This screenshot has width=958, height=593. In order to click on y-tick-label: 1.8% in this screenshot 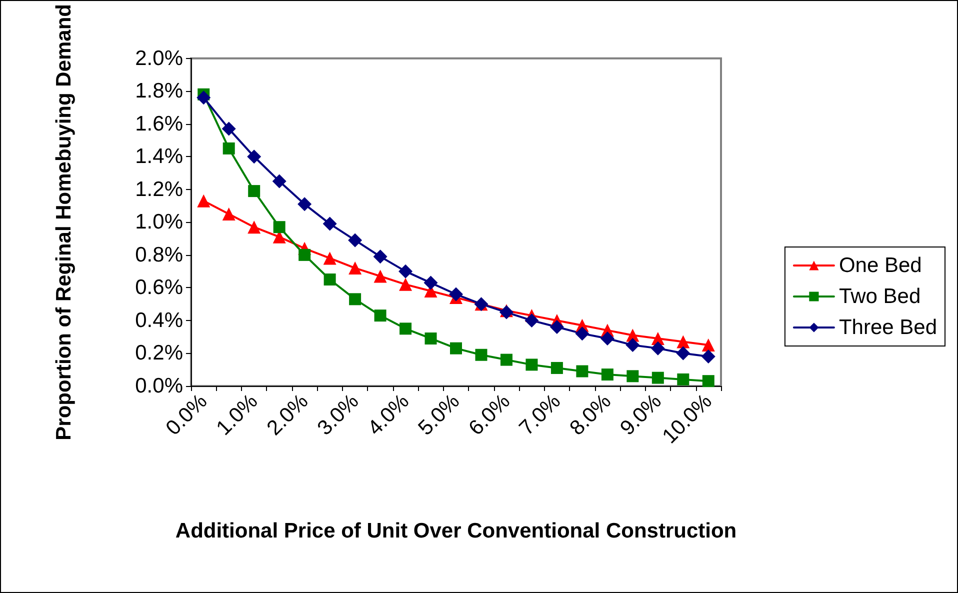, I will do `click(159, 91)`.